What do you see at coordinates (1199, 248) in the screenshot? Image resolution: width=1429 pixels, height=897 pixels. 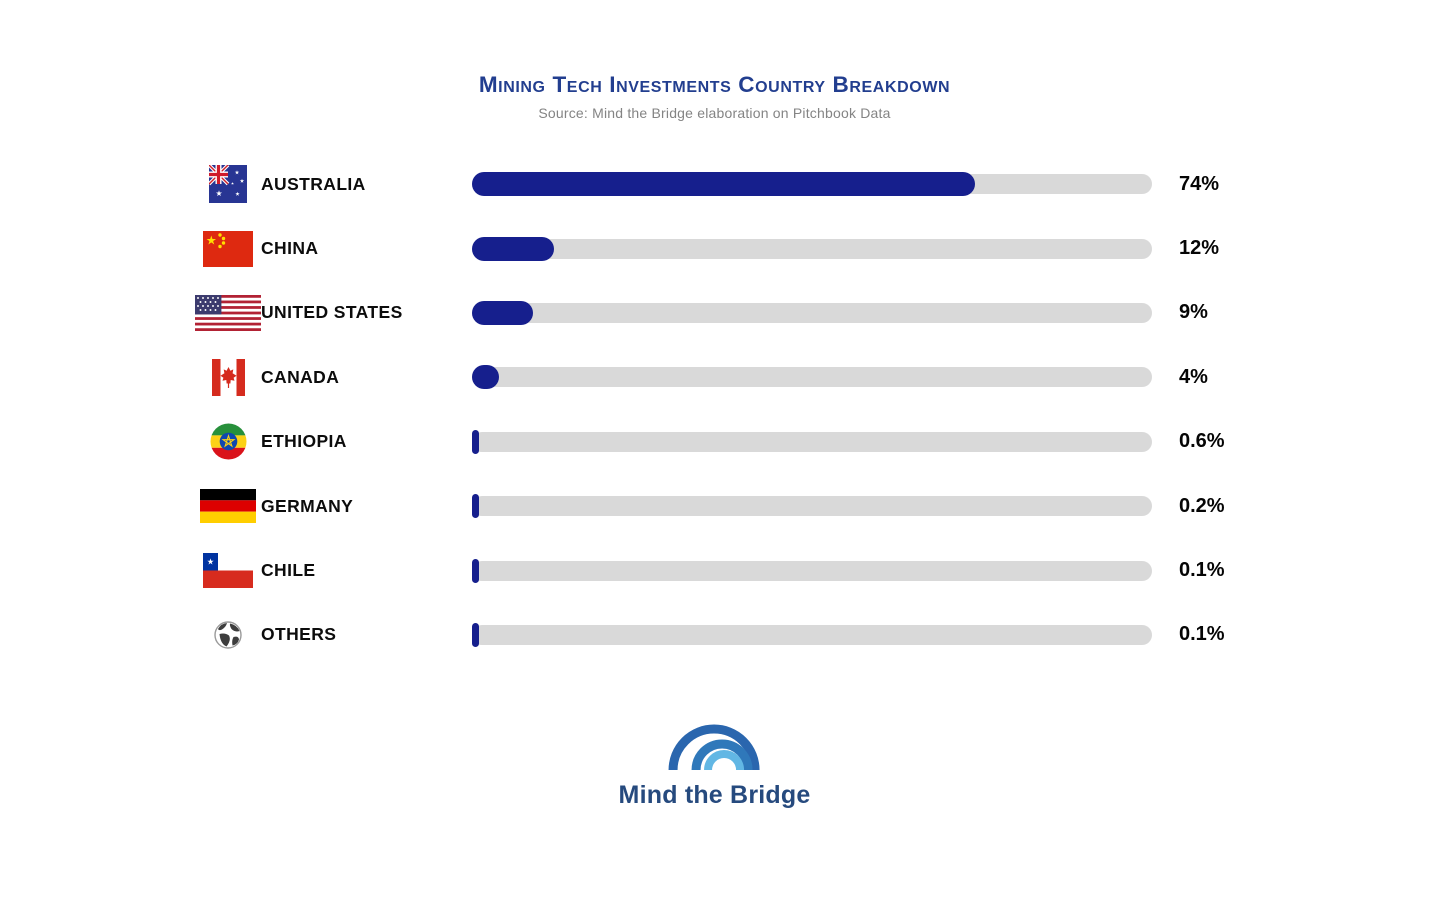 I see `percent-label: 12%` at bounding box center [1199, 248].